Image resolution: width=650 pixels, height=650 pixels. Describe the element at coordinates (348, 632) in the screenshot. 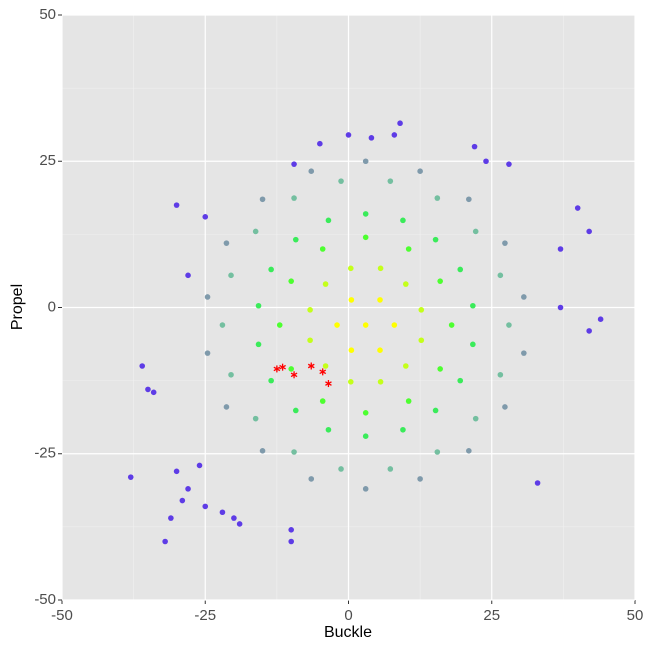

I see `x-axis-label: Buckle` at that location.